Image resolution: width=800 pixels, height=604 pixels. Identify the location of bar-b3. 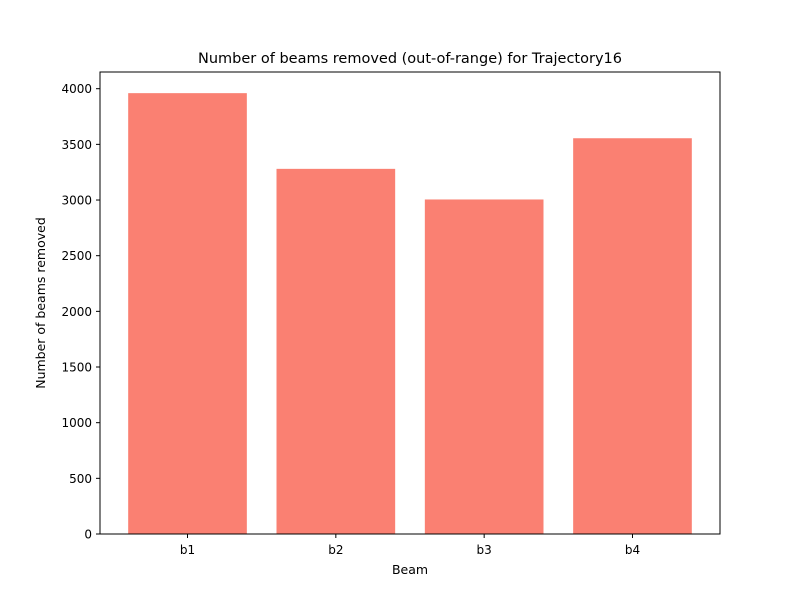
(484, 366).